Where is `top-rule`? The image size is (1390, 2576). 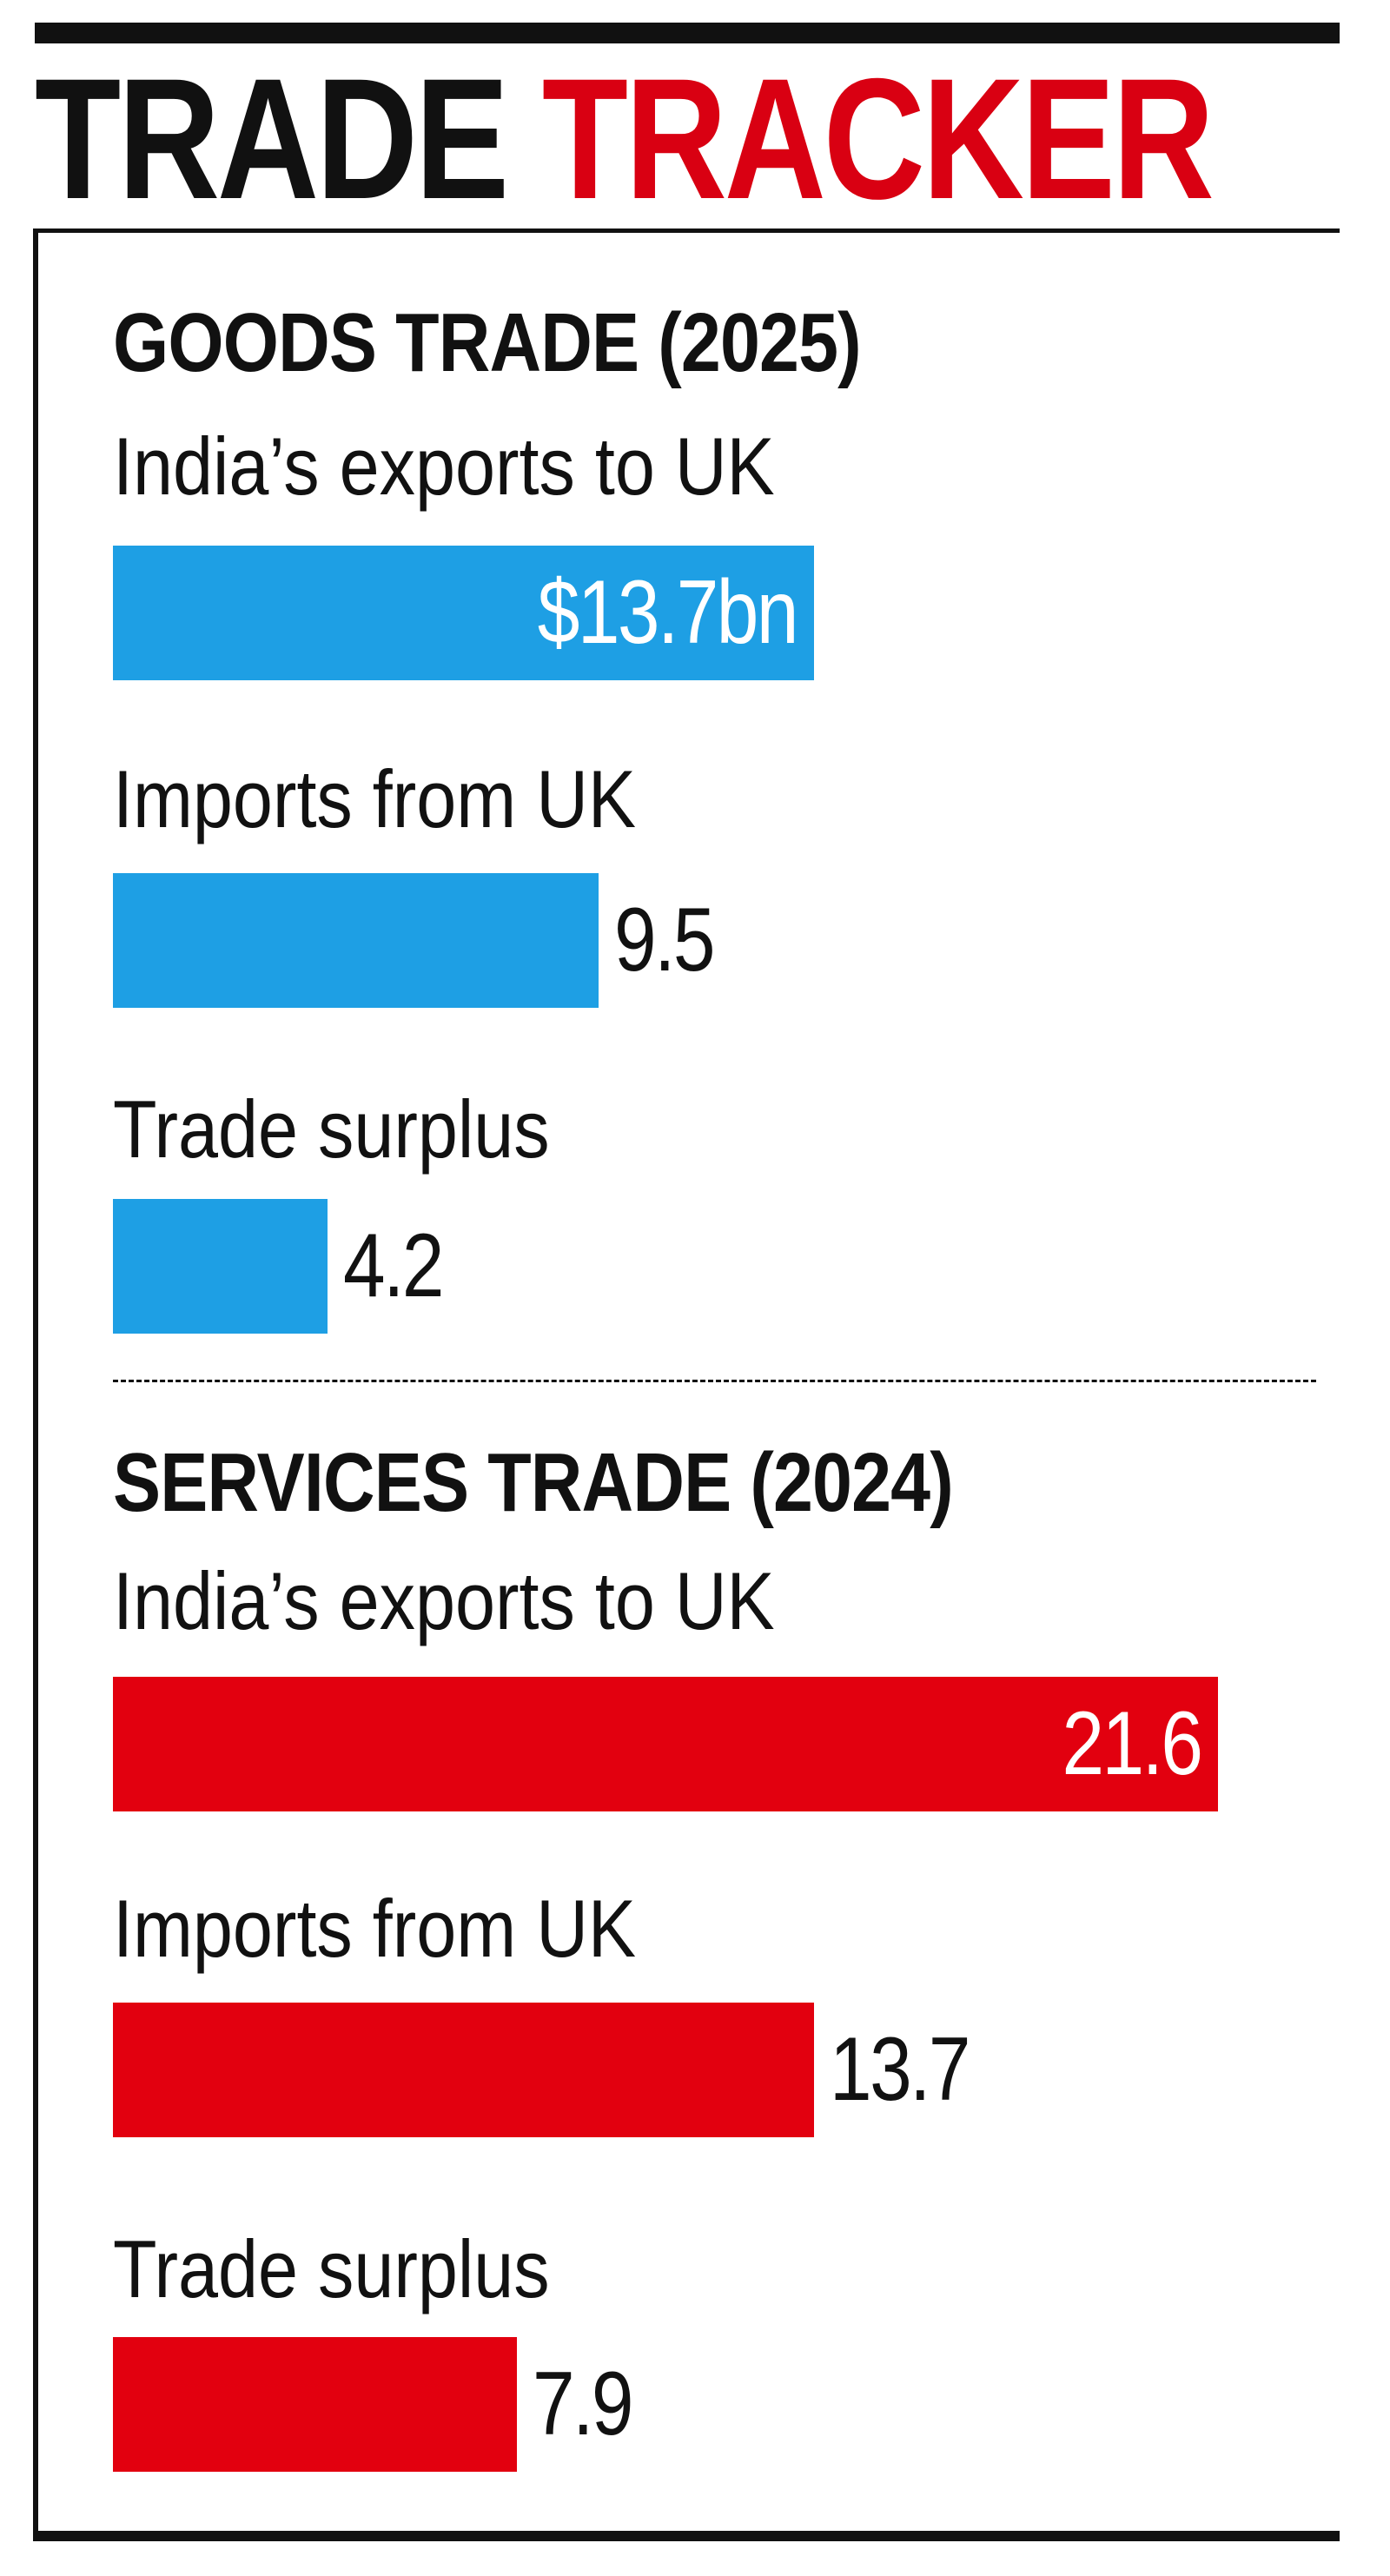 top-rule is located at coordinates (687, 33).